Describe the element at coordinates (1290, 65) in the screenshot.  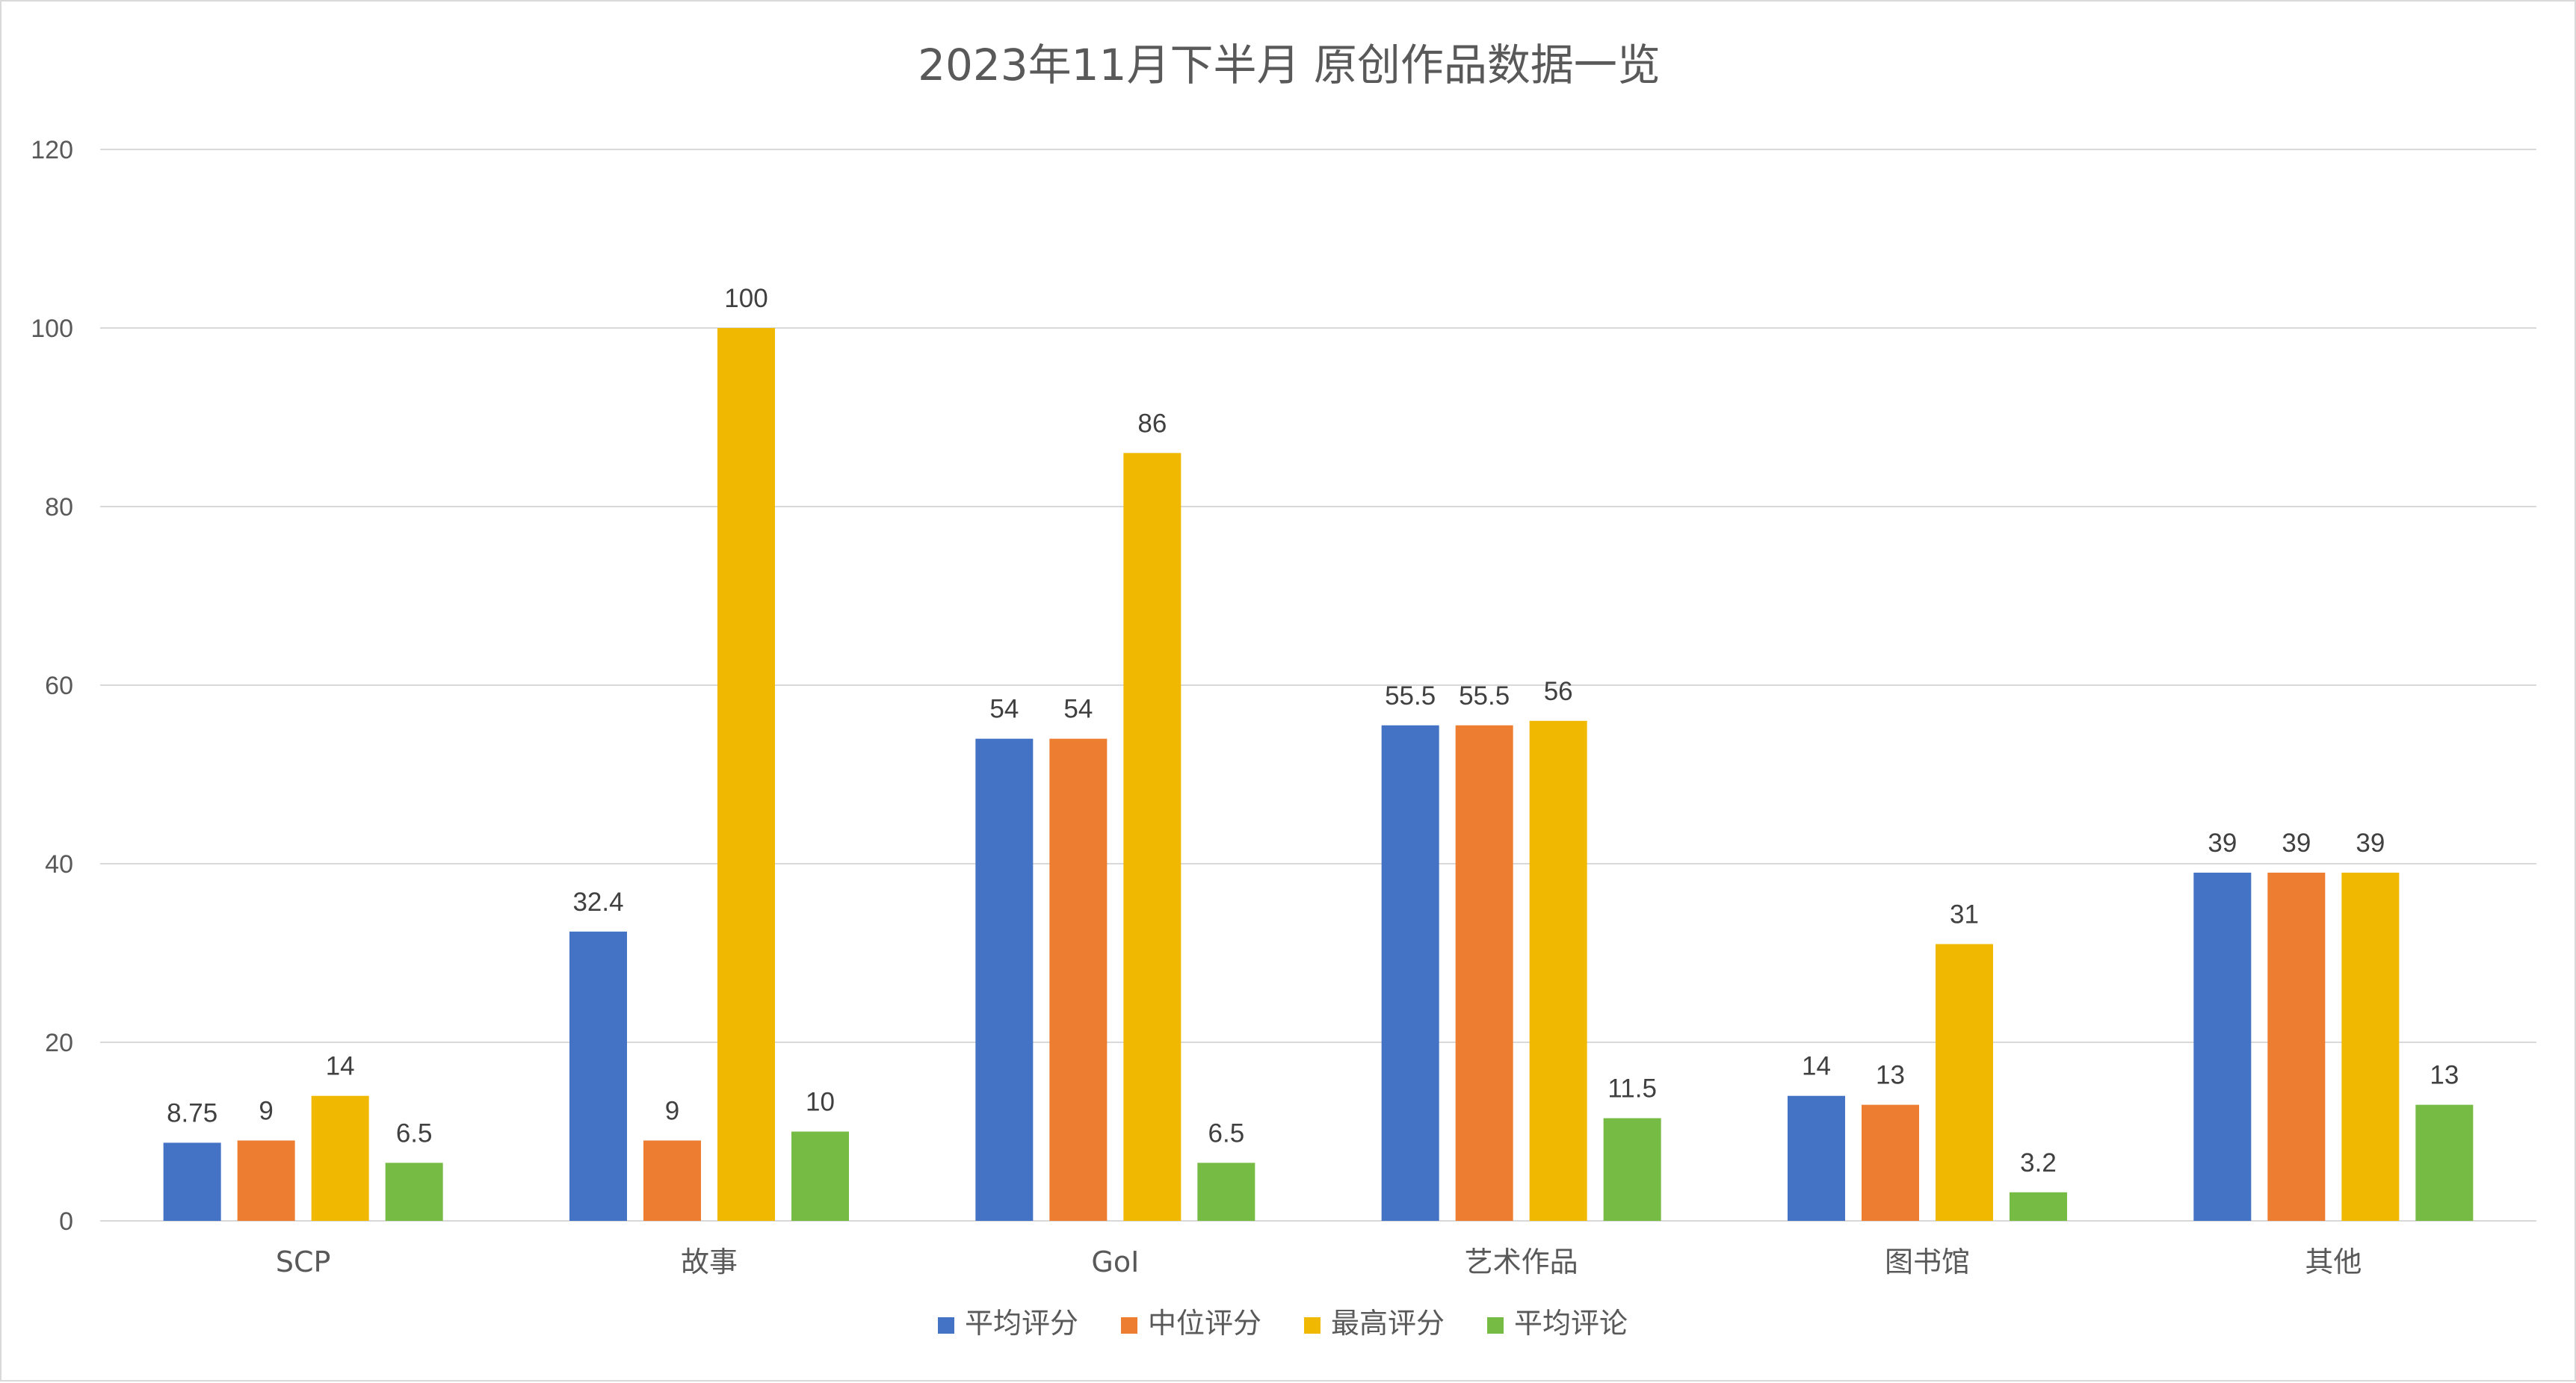
I see `chart-title: 2023年11月下半月 原创作品数据一览` at that location.